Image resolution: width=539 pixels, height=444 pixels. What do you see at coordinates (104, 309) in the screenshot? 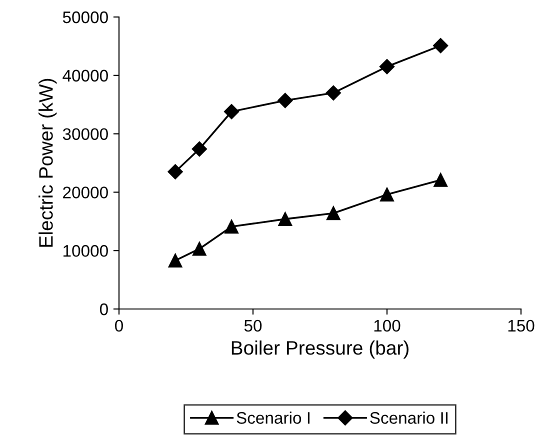
I see `y-tick-label: 0` at bounding box center [104, 309].